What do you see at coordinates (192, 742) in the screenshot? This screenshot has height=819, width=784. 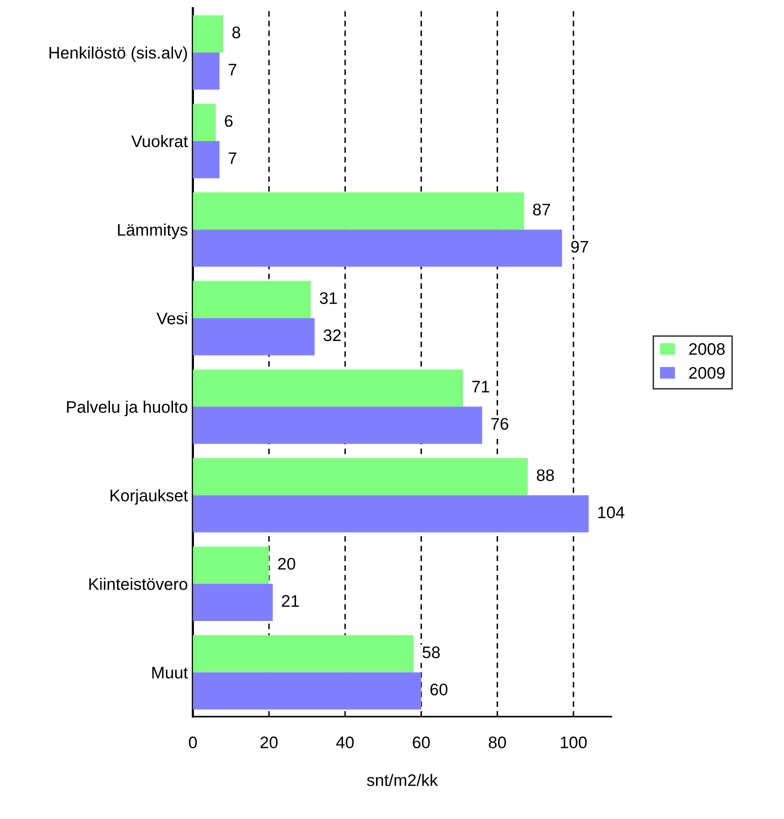 I see `x-tick-label: 0` at bounding box center [192, 742].